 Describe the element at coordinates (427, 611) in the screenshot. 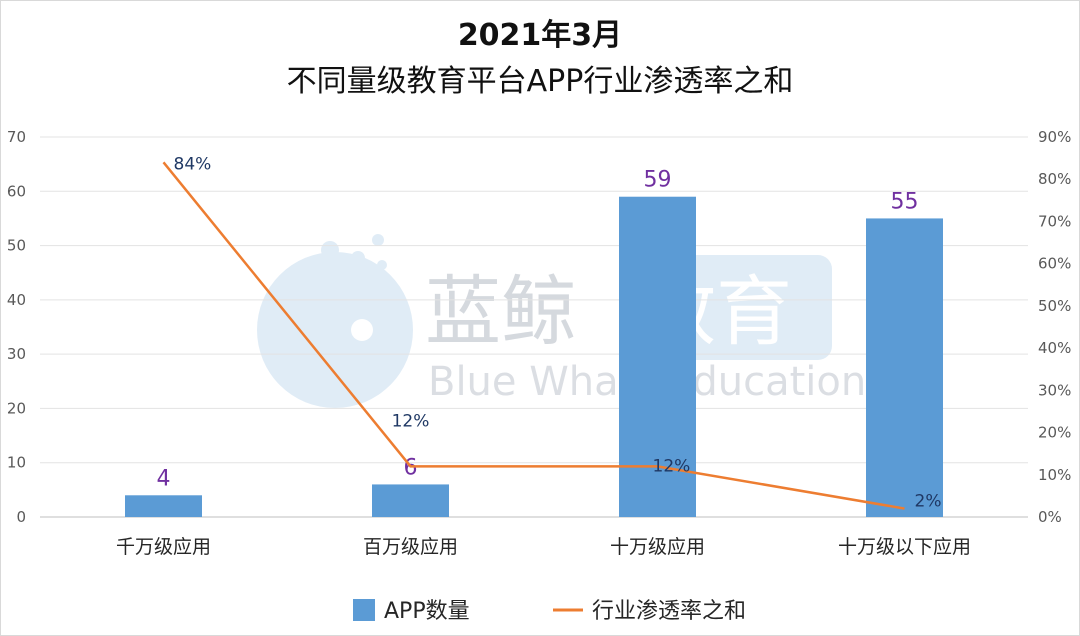

I see `legend-bar-label: APP数量` at that location.